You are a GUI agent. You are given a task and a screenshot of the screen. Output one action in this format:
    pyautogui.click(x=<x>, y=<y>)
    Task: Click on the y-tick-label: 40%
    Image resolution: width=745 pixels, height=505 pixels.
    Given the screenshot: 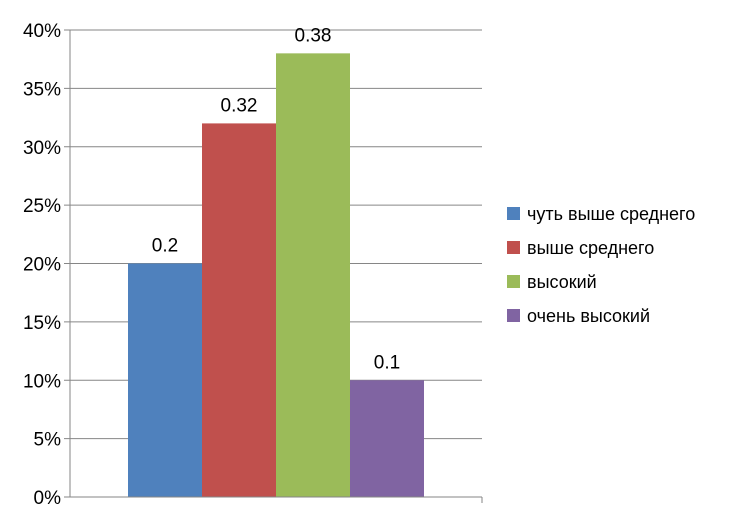 What is the action you would take?
    pyautogui.click(x=42, y=31)
    